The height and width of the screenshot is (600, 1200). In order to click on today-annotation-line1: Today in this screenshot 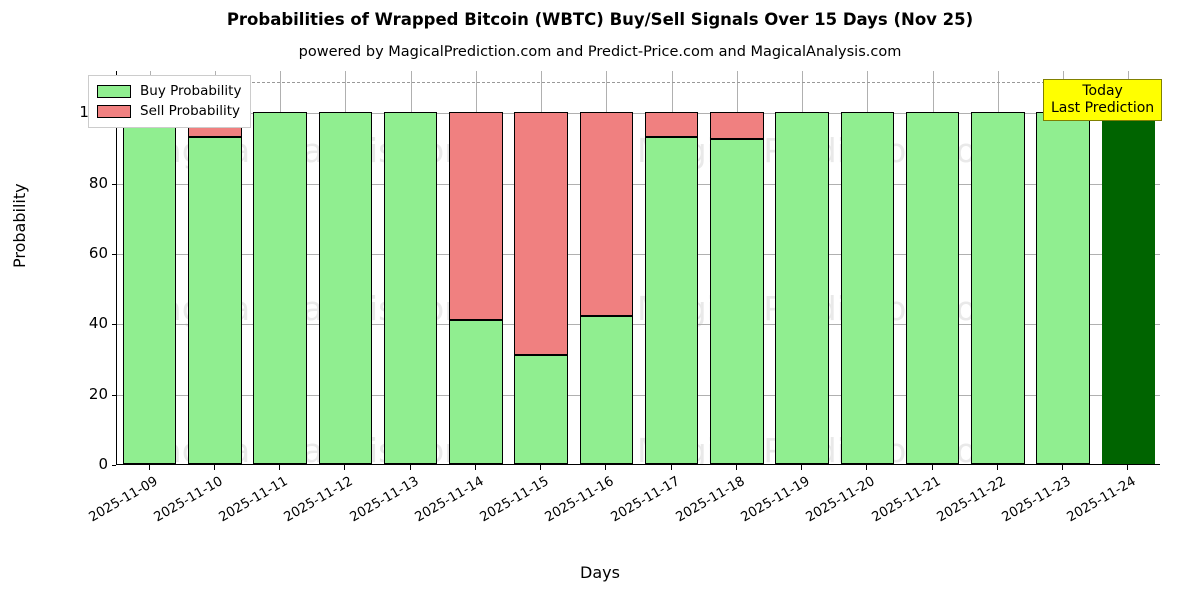, I will do `click(1102, 91)`.